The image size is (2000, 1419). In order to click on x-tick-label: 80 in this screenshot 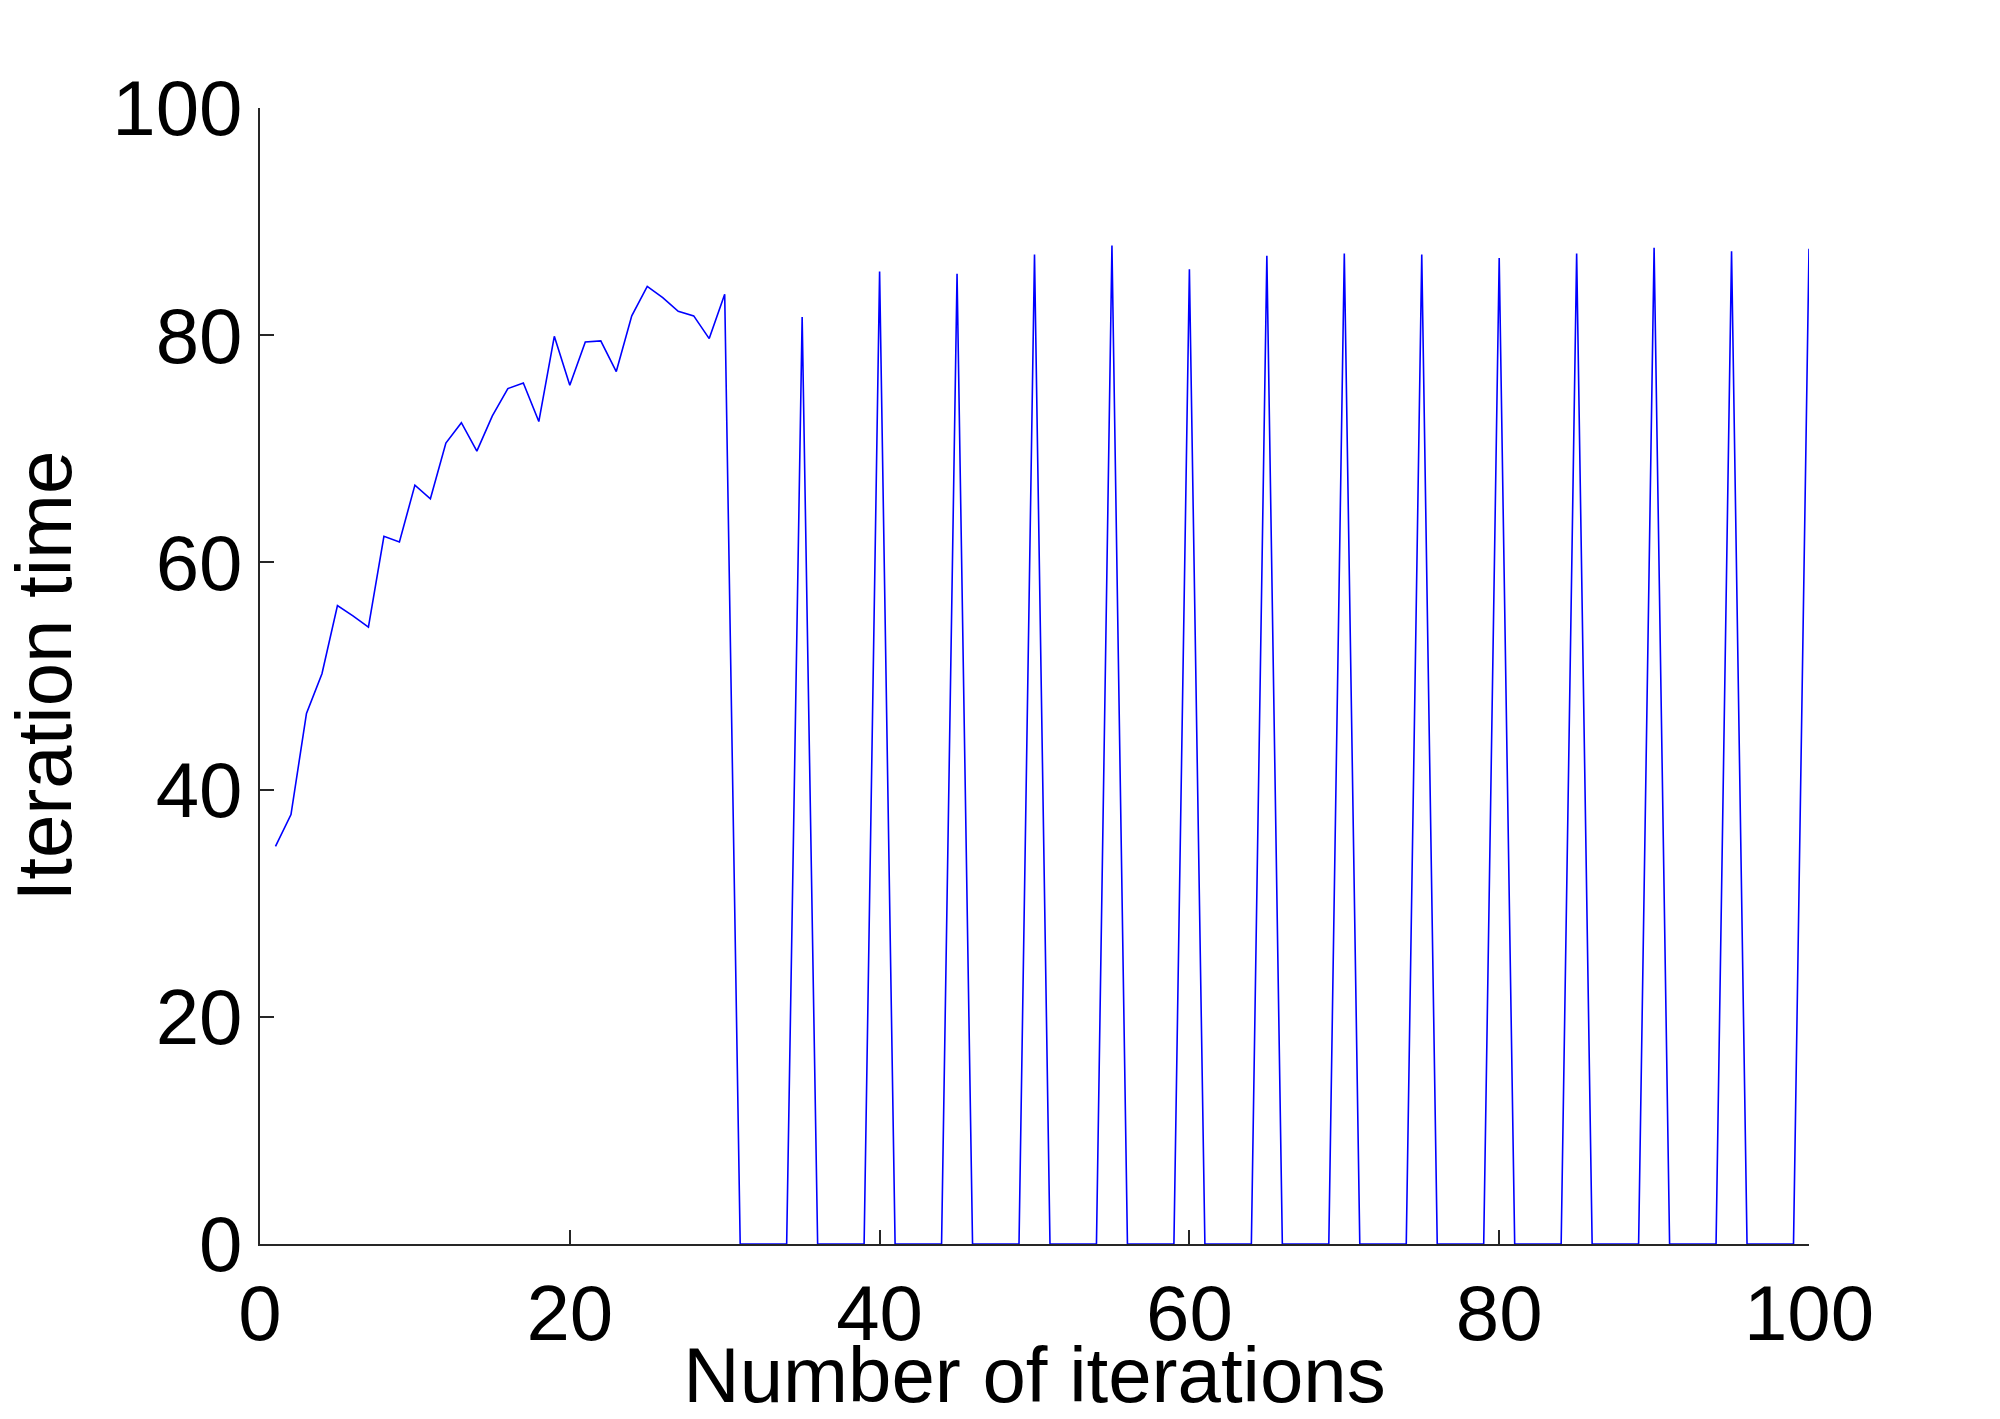, I will do `click(1499, 1312)`.